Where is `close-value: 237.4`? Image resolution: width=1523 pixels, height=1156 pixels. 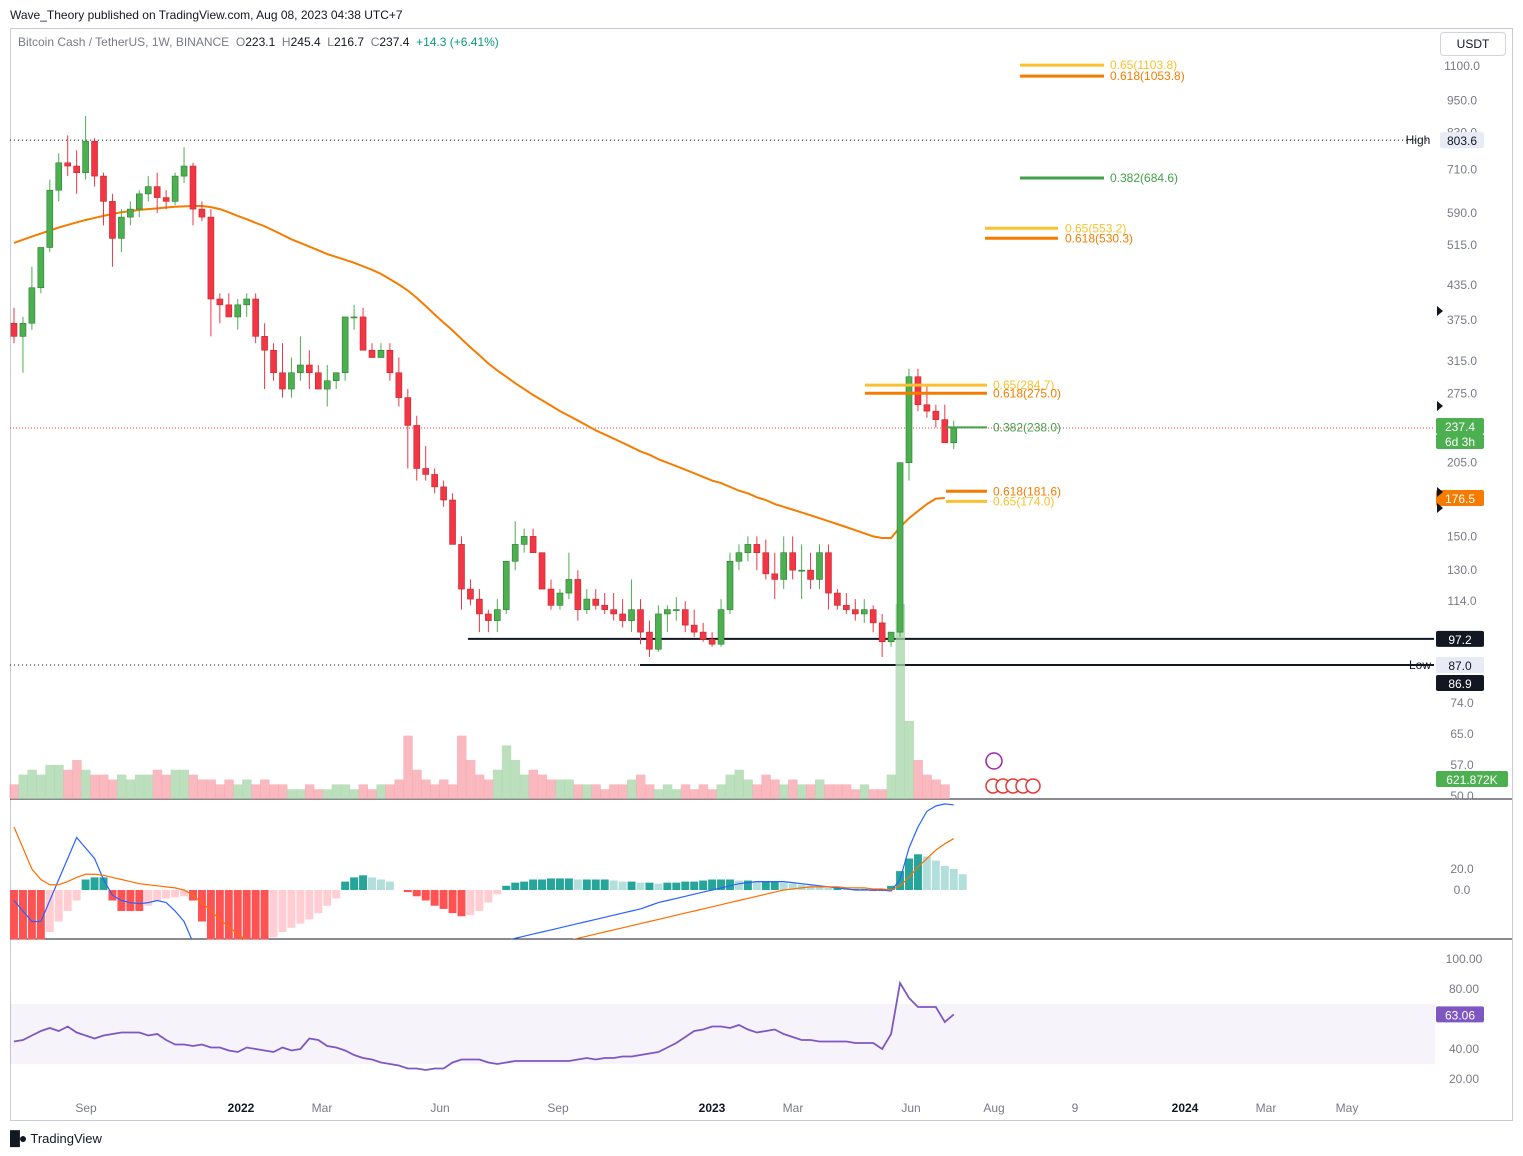
close-value: 237.4 is located at coordinates (394, 42).